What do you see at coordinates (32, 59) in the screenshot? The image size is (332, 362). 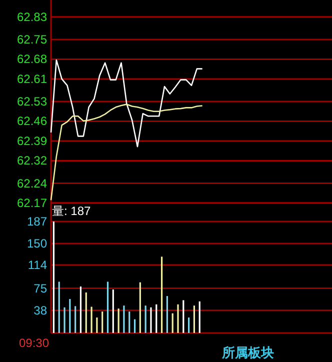 I see `y-tick-label: 62.68` at bounding box center [32, 59].